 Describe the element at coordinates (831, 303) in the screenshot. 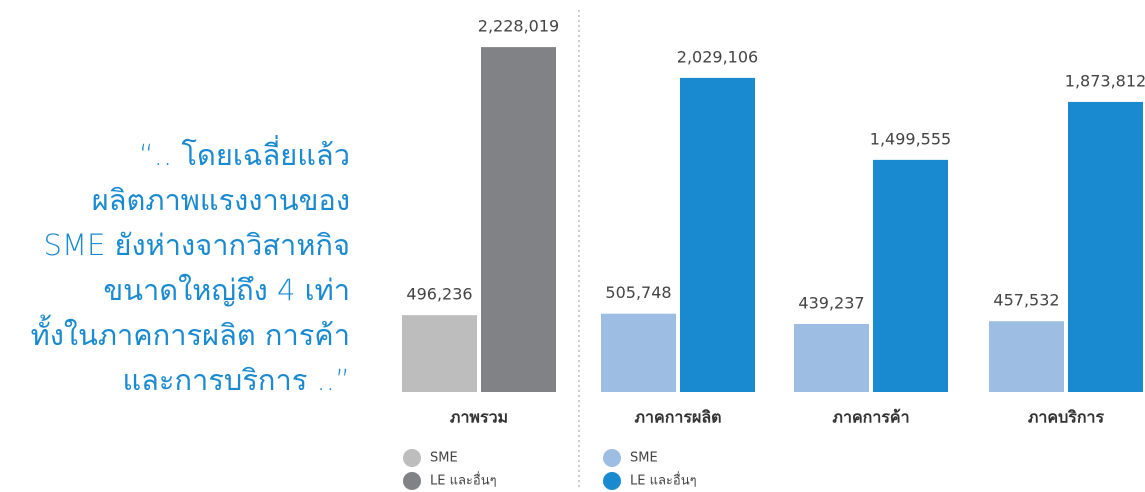

I see `value-label: 439,237` at that location.